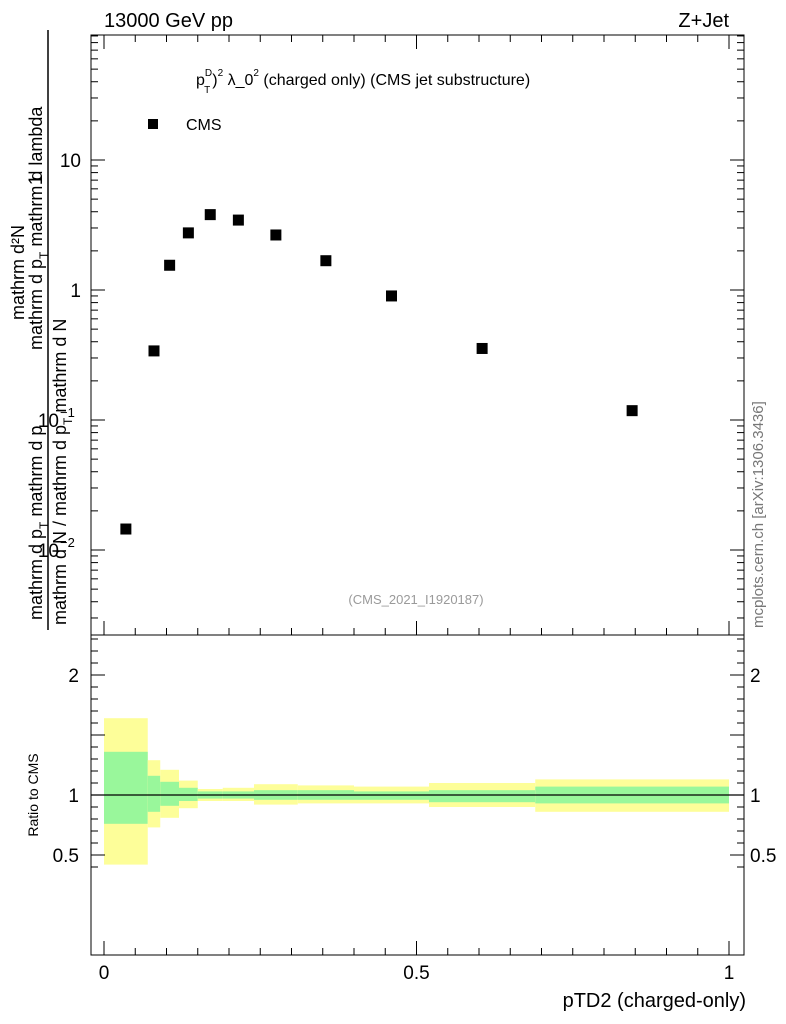  I want to click on y-label-denominator: mathrm d N / mathrm d pT mathrm d N, so click(62, 472).